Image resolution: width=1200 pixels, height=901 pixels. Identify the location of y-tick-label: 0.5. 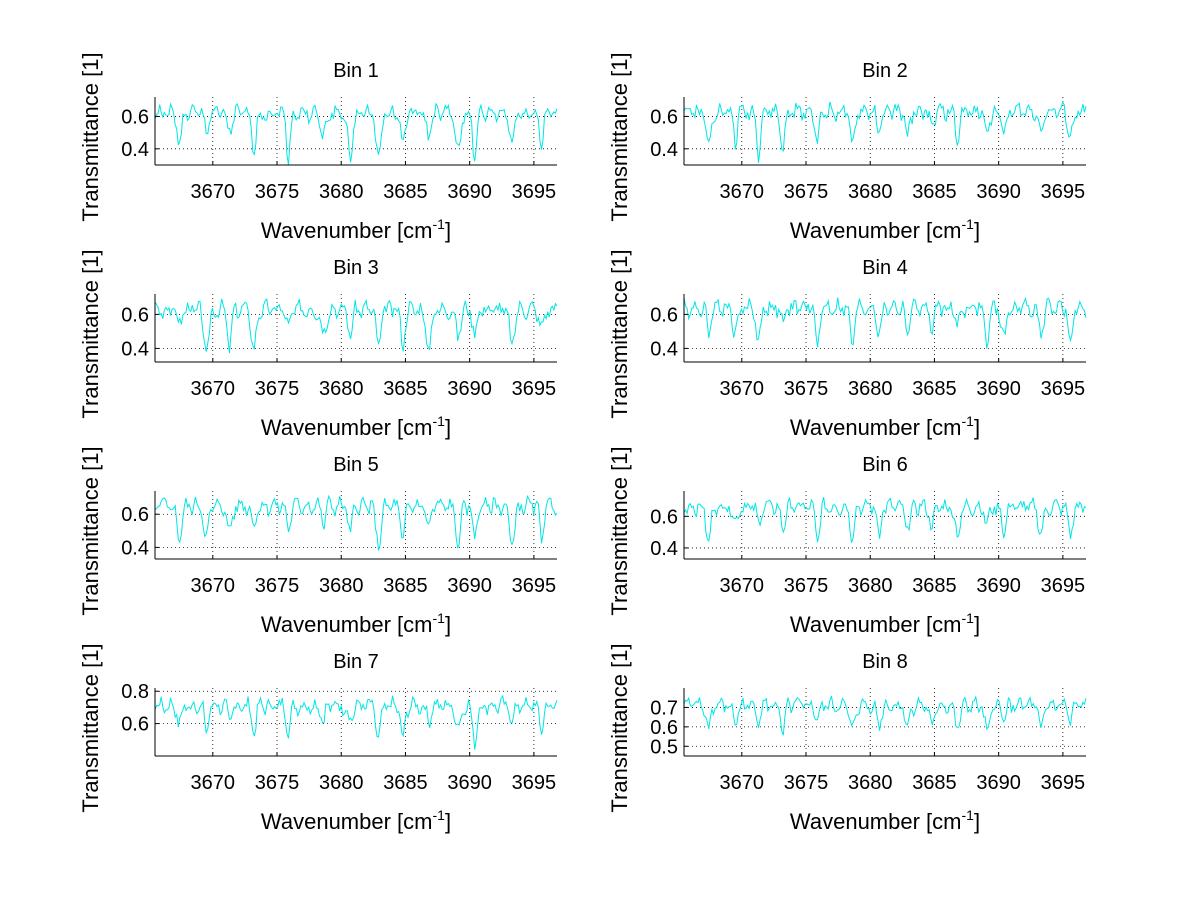
(664, 747).